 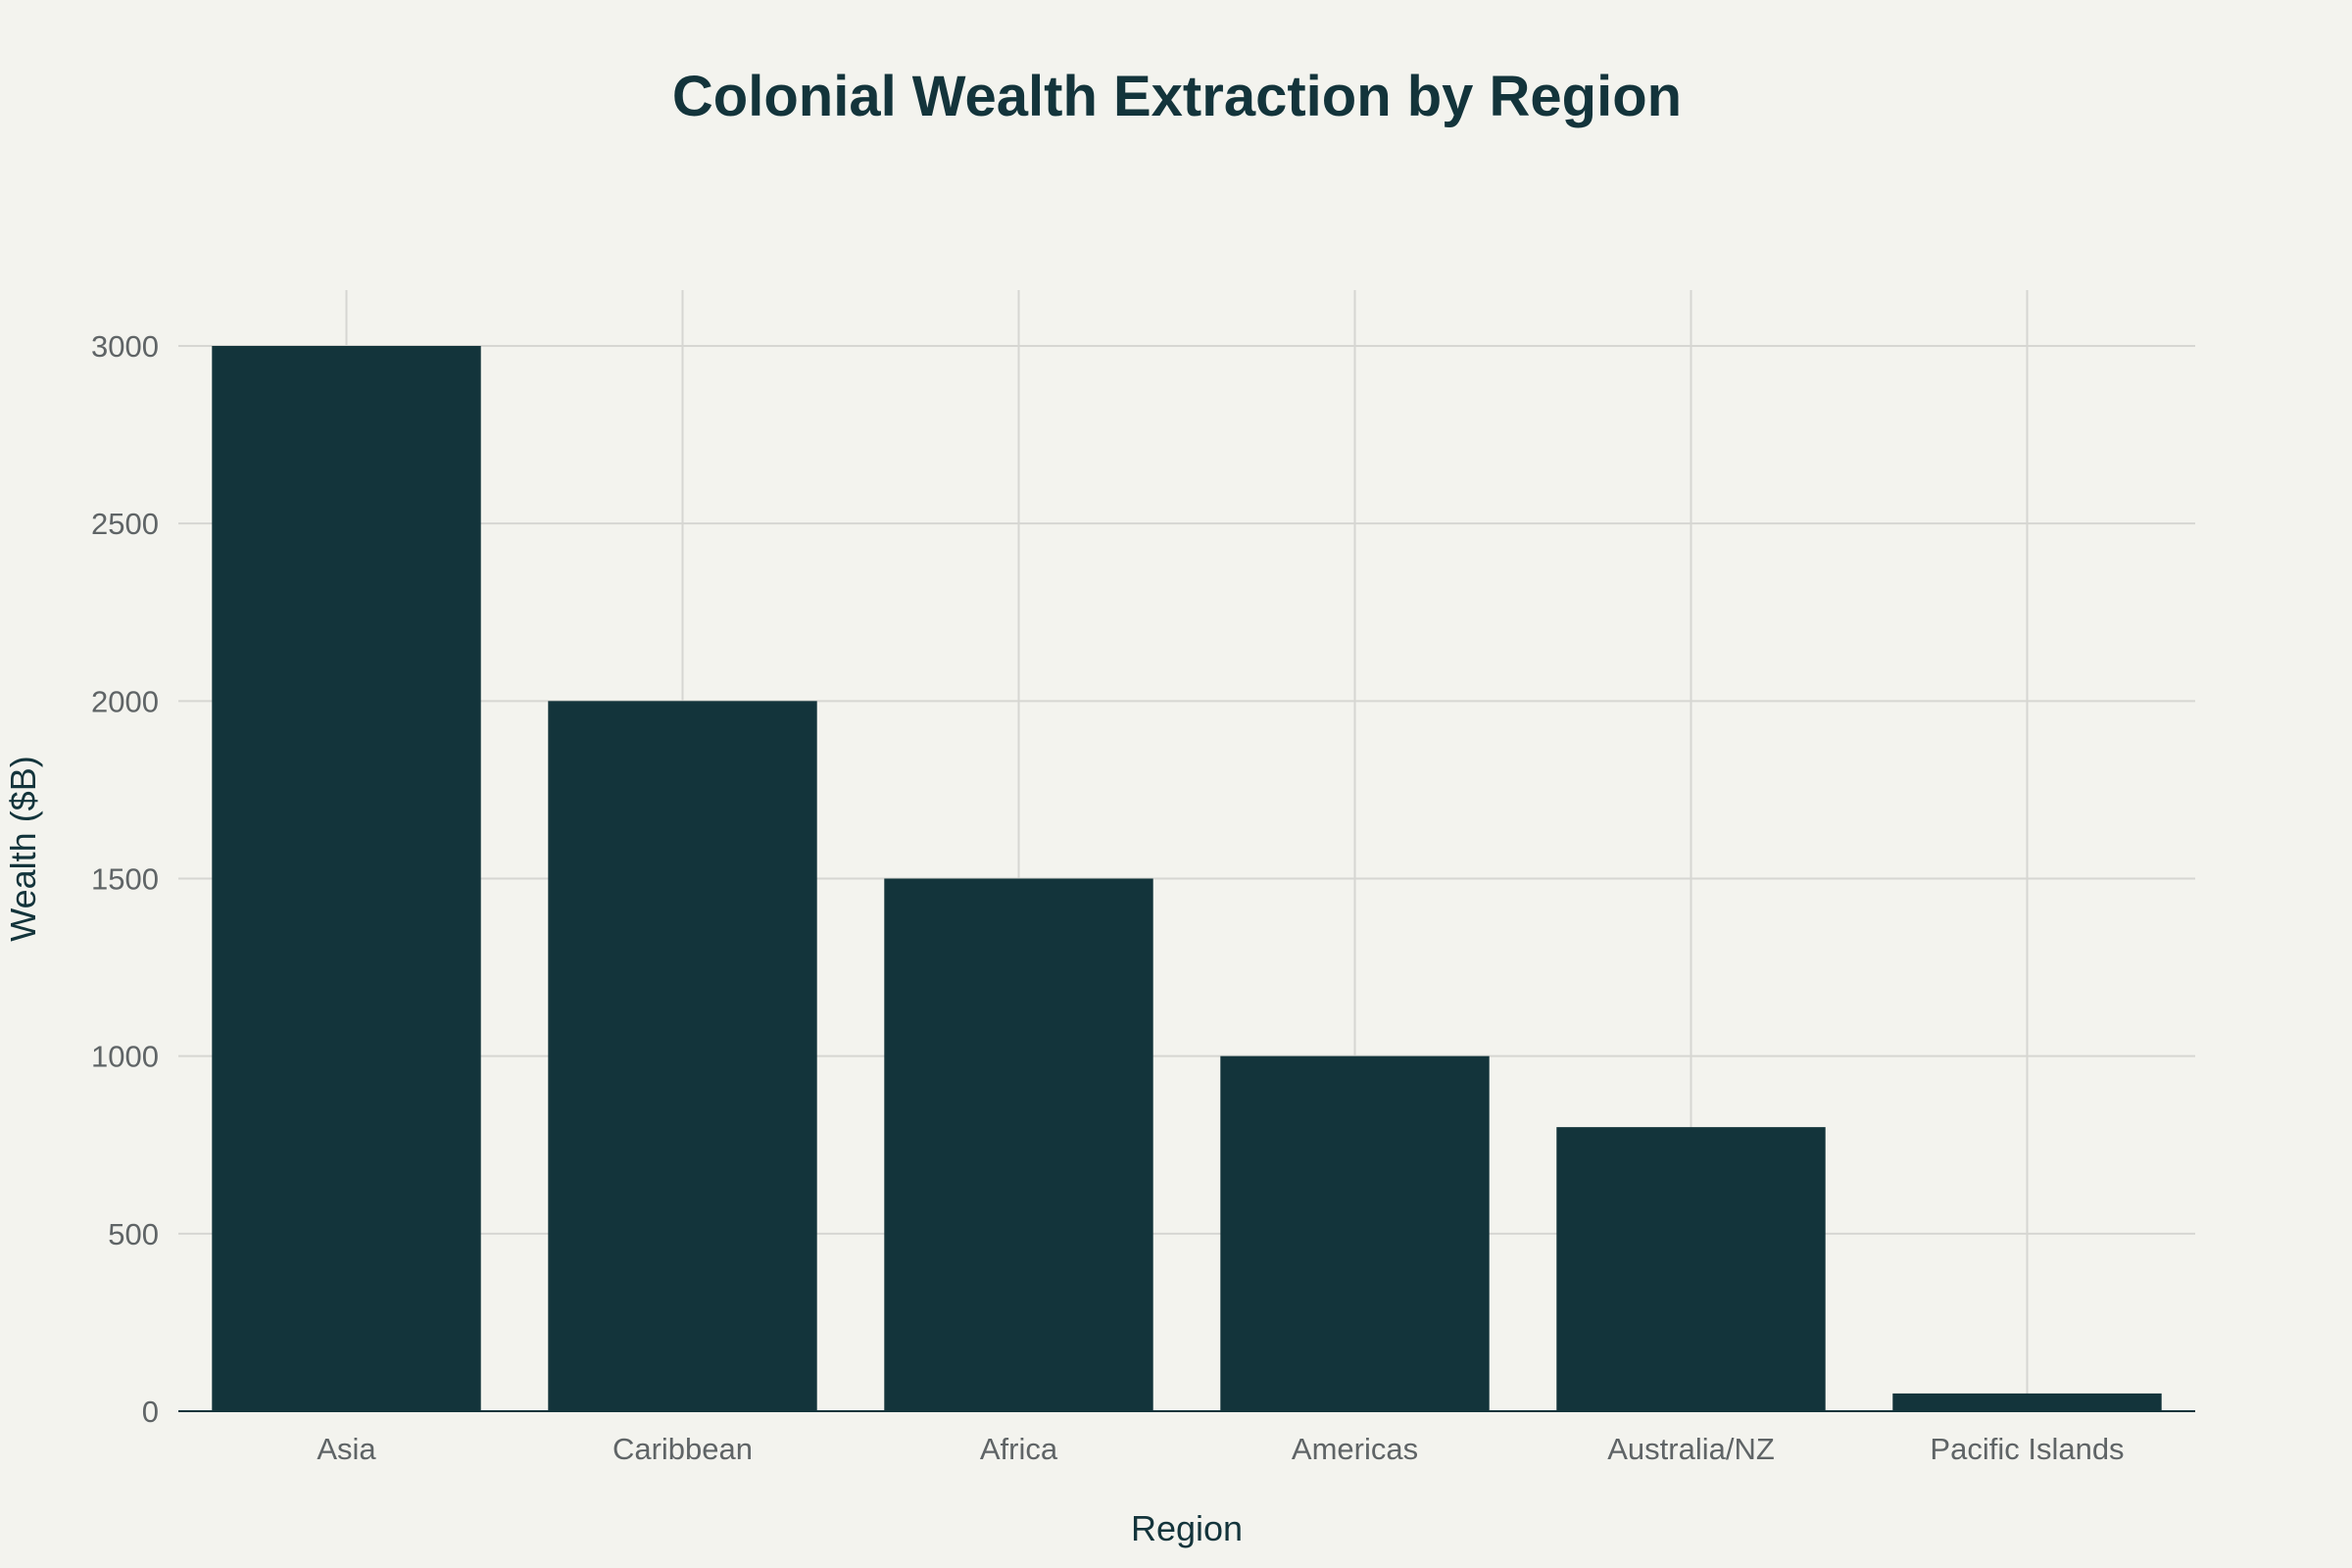 I want to click on y-tick-label: 2000, so click(x=125, y=701).